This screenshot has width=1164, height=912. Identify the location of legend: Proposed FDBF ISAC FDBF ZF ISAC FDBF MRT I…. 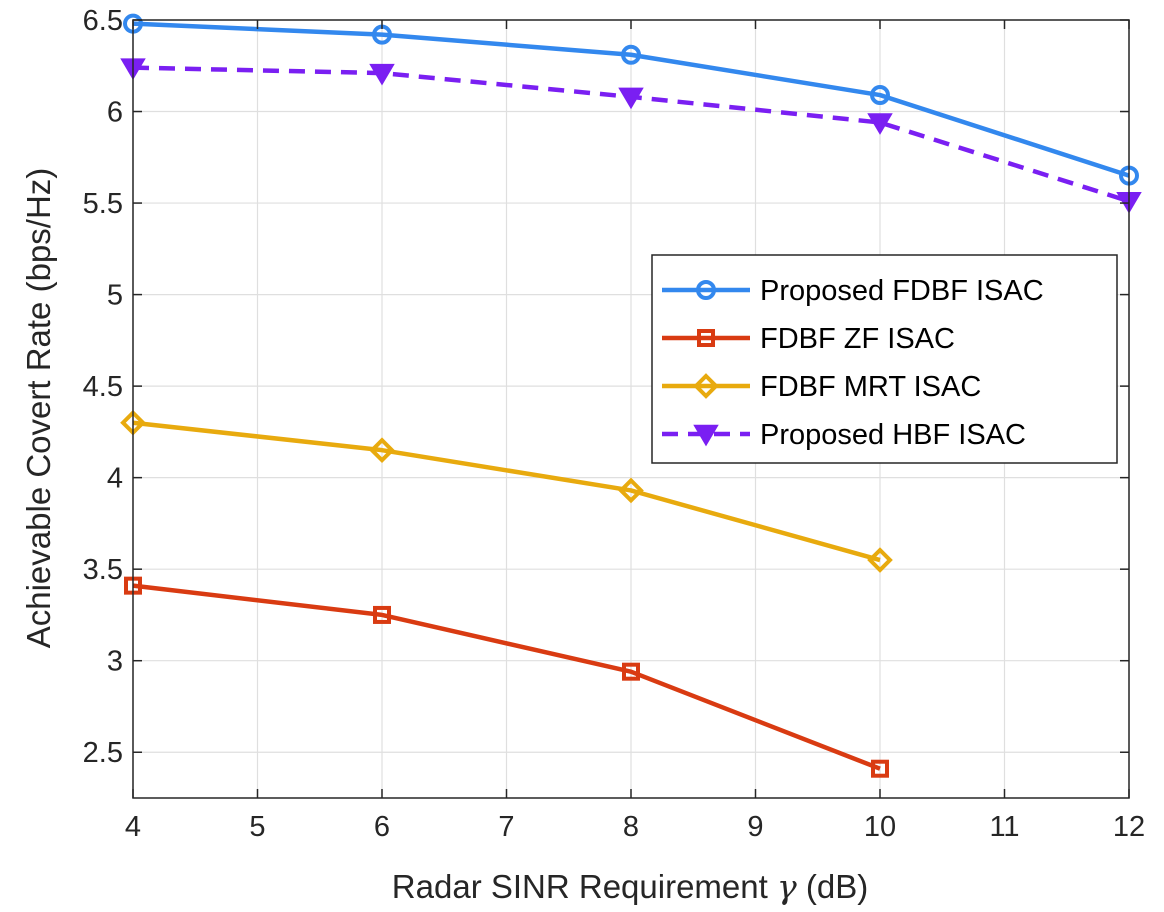
(884, 359).